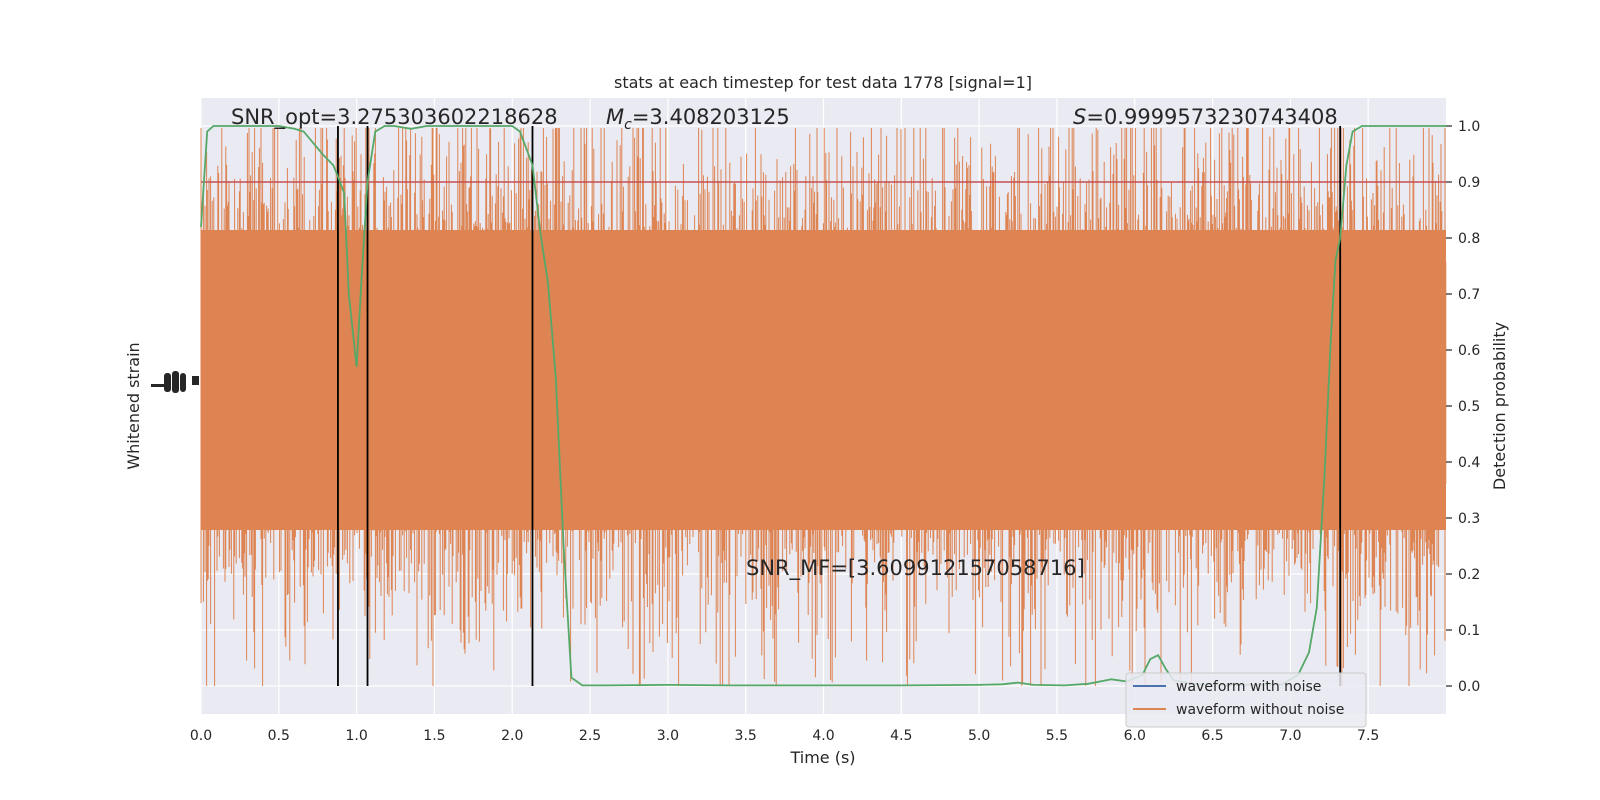 The width and height of the screenshot is (1600, 800). What do you see at coordinates (1469, 295) in the screenshot?
I see `y-tick-label: 0.7` at bounding box center [1469, 295].